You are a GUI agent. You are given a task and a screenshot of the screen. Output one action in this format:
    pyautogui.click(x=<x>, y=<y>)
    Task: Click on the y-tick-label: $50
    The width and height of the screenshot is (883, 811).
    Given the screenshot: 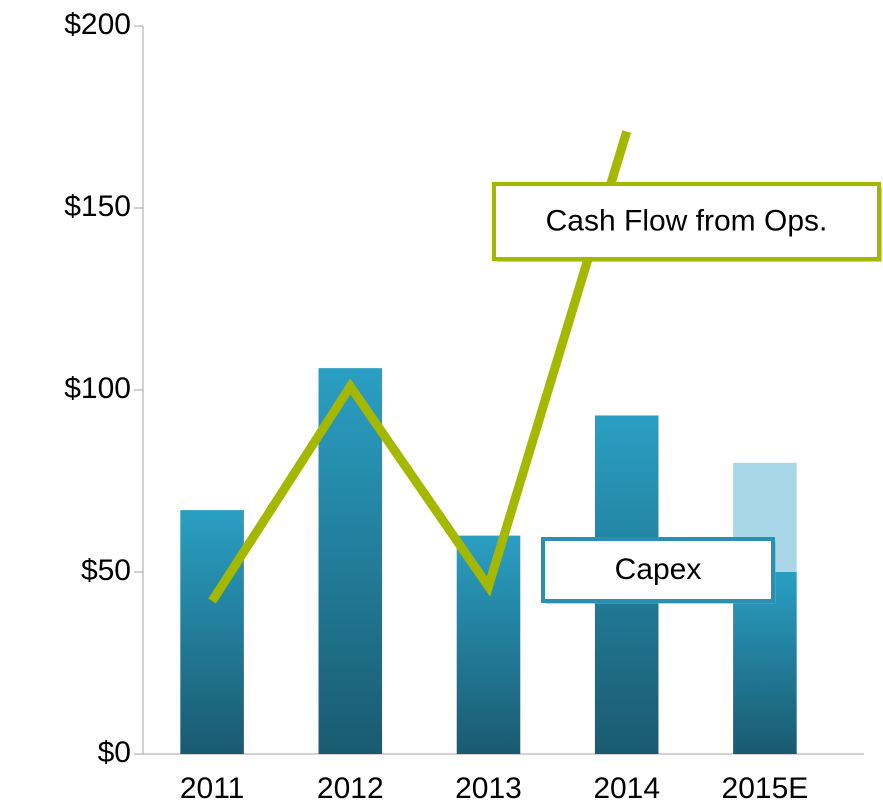 What is the action you would take?
    pyautogui.click(x=106, y=570)
    